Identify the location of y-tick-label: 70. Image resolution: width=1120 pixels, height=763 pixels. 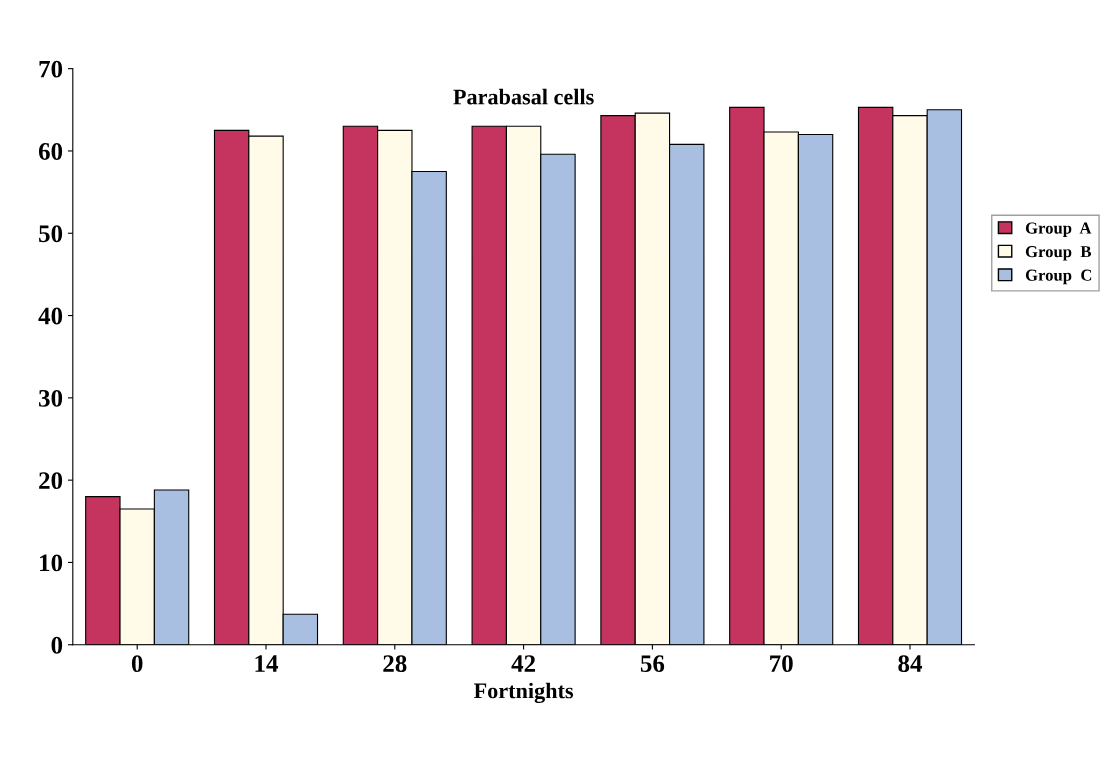
(51, 69).